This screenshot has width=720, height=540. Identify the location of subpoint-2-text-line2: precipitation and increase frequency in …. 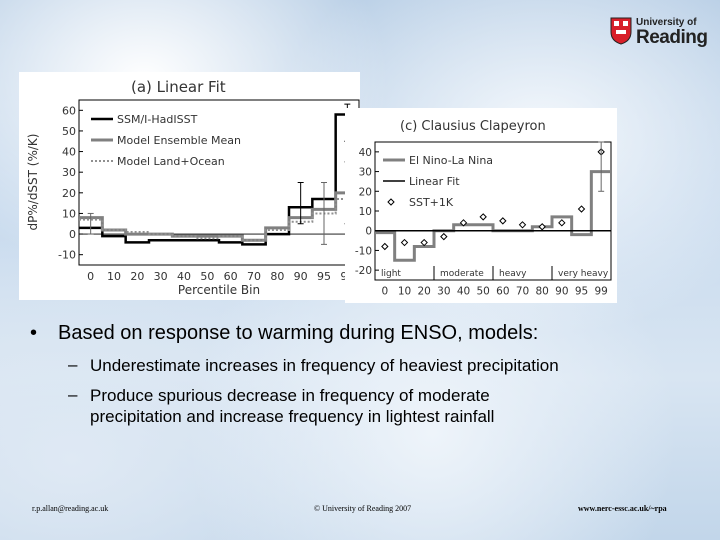
(292, 416).